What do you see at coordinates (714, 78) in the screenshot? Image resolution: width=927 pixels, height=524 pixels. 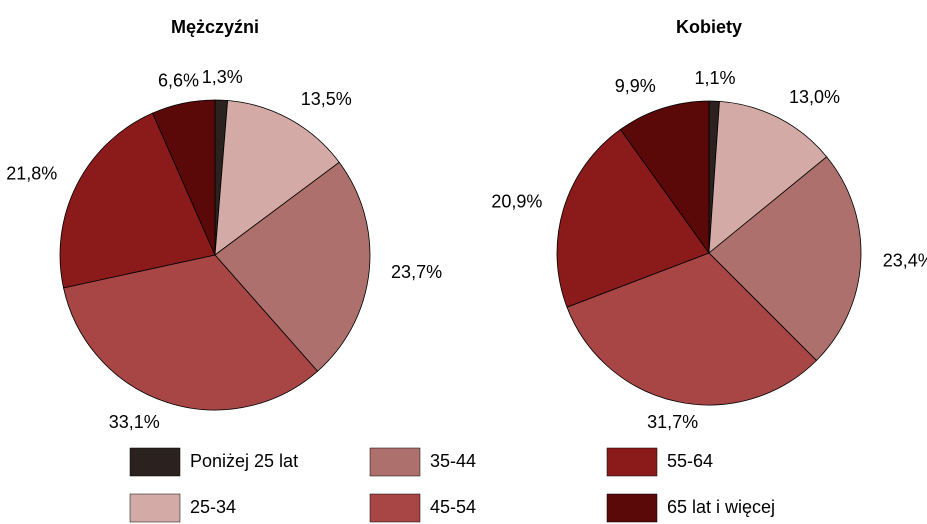 I see `data-label: 1,1%` at bounding box center [714, 78].